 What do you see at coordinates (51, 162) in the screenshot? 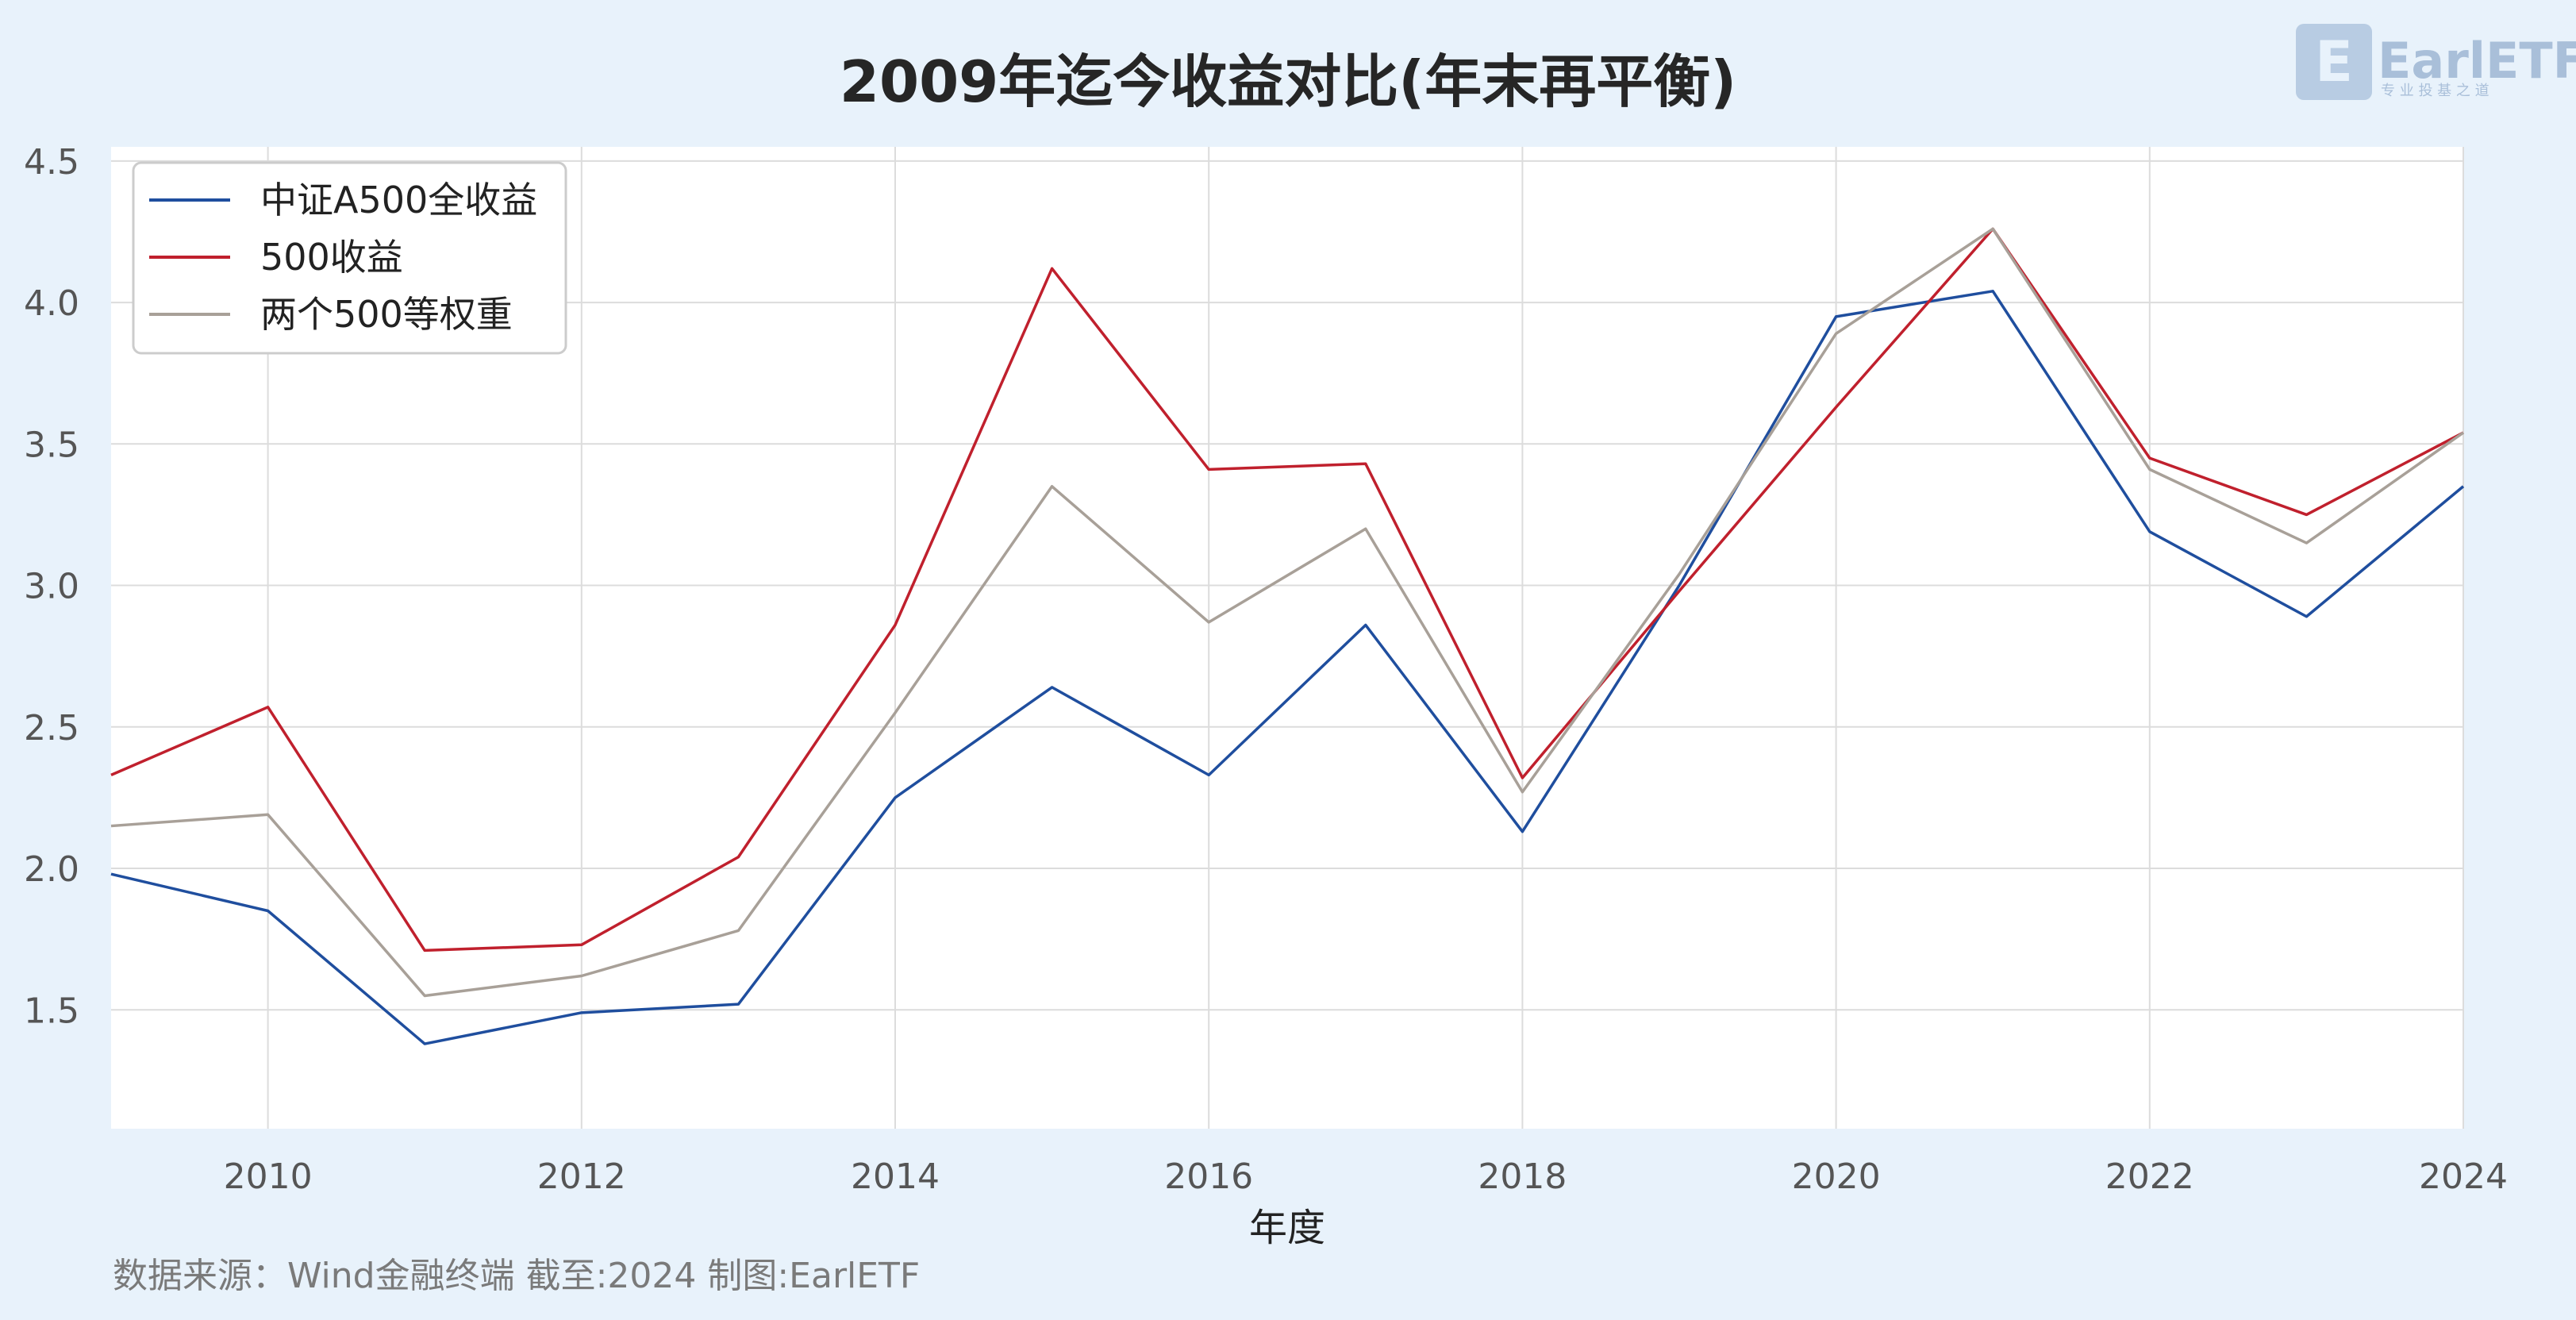
I see `y-tick-label: 4.5` at bounding box center [51, 162].